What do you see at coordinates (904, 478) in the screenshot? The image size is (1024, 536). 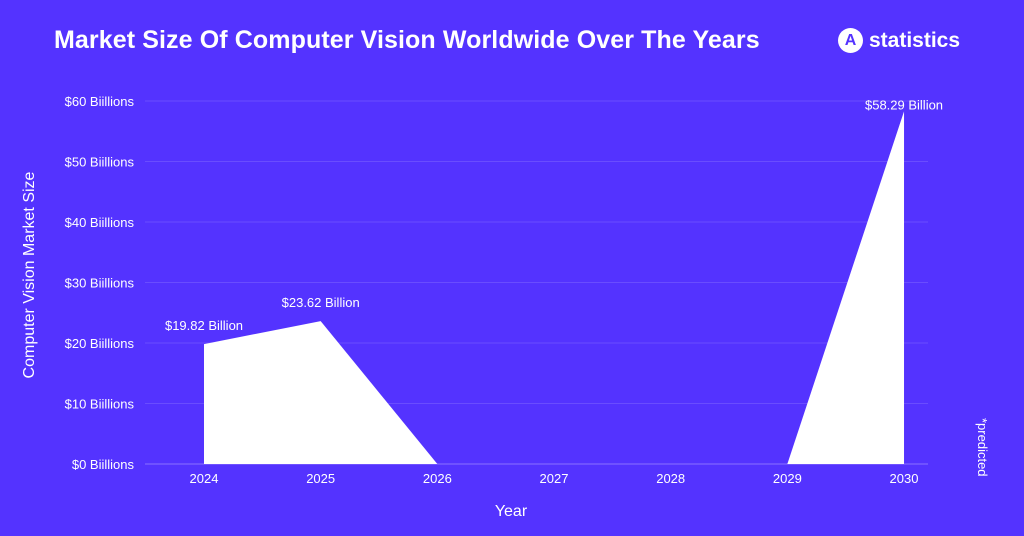 I see `x-tick-label: 2030` at bounding box center [904, 478].